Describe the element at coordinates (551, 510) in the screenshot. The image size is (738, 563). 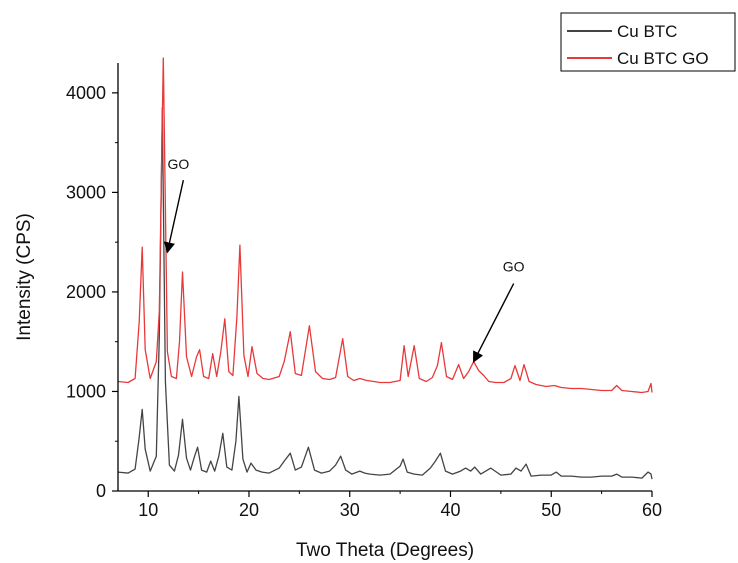
I see `x-tick-label: 50` at that location.